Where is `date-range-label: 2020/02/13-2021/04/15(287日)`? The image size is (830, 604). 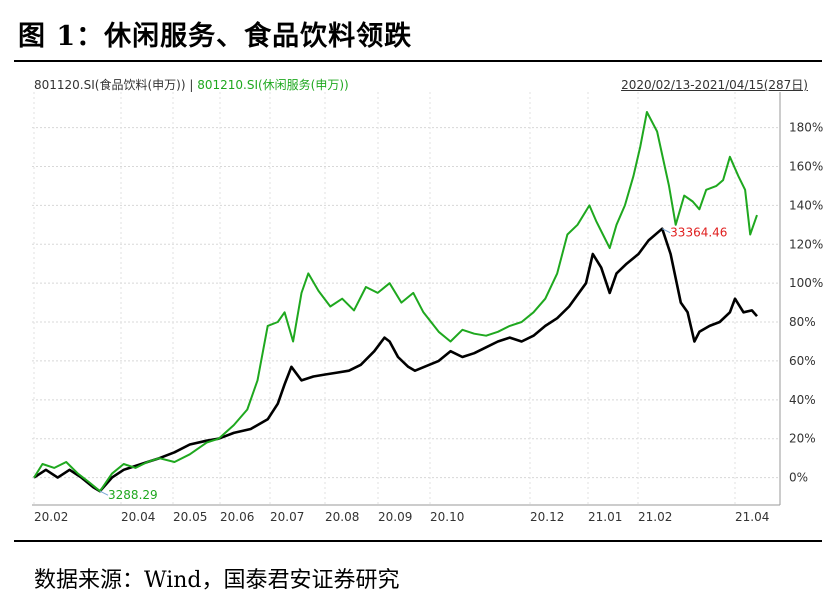
date-range-label: 2020/02/13-2021/04/15(287日) is located at coordinates (714, 85).